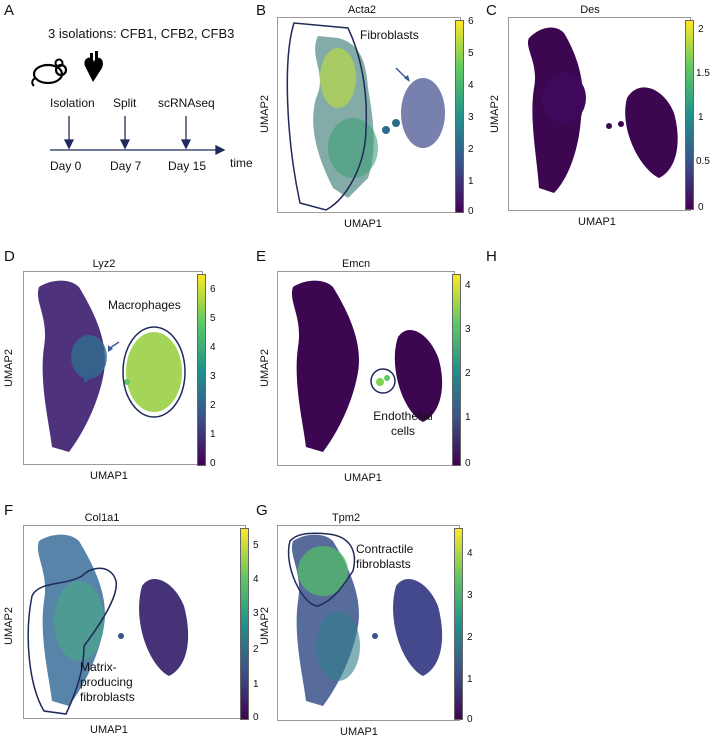  I want to click on tick: 0.5, so click(703, 161).